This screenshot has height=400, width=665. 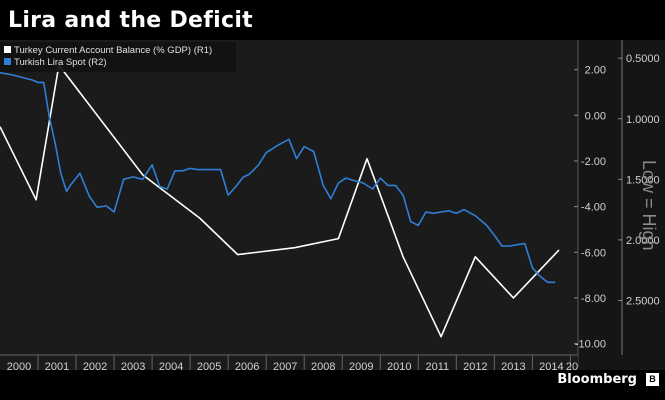 I want to click on legend-box, so click(x=118, y=57).